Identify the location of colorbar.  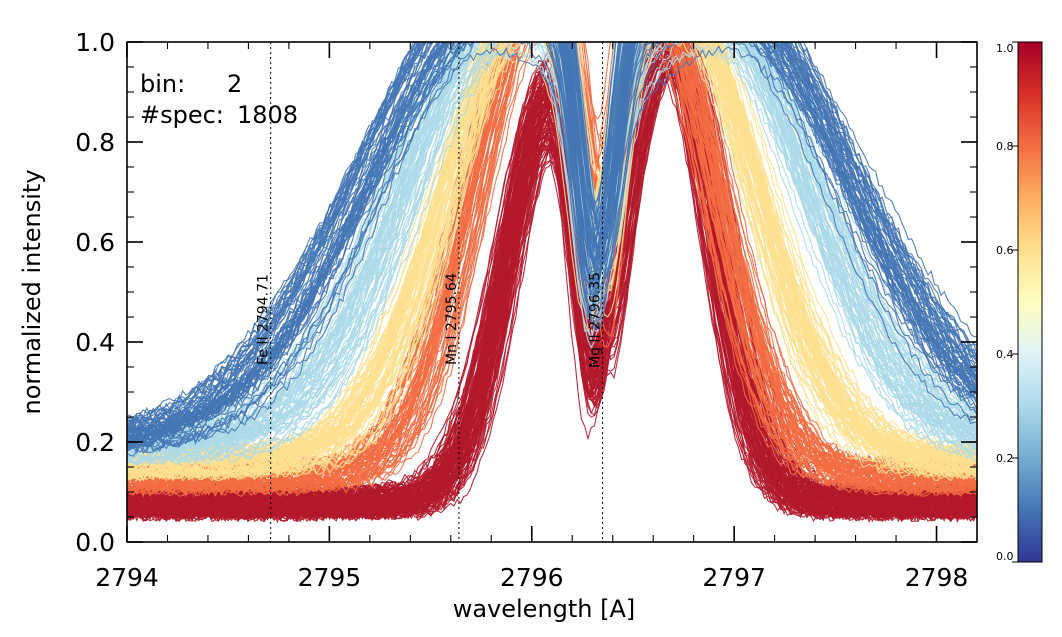
(1030, 302).